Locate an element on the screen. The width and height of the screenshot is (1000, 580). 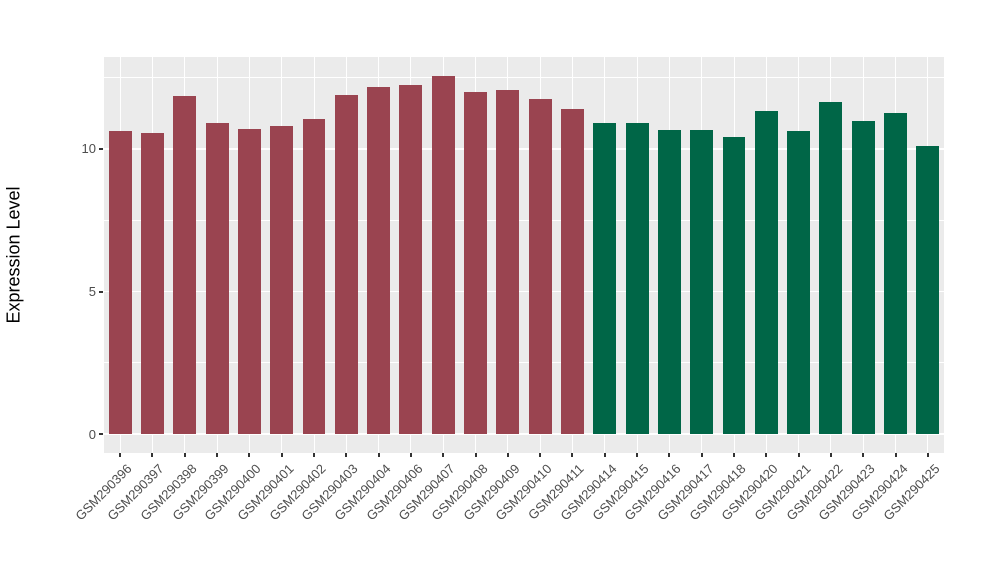
bar-GSM290403 is located at coordinates (346, 265).